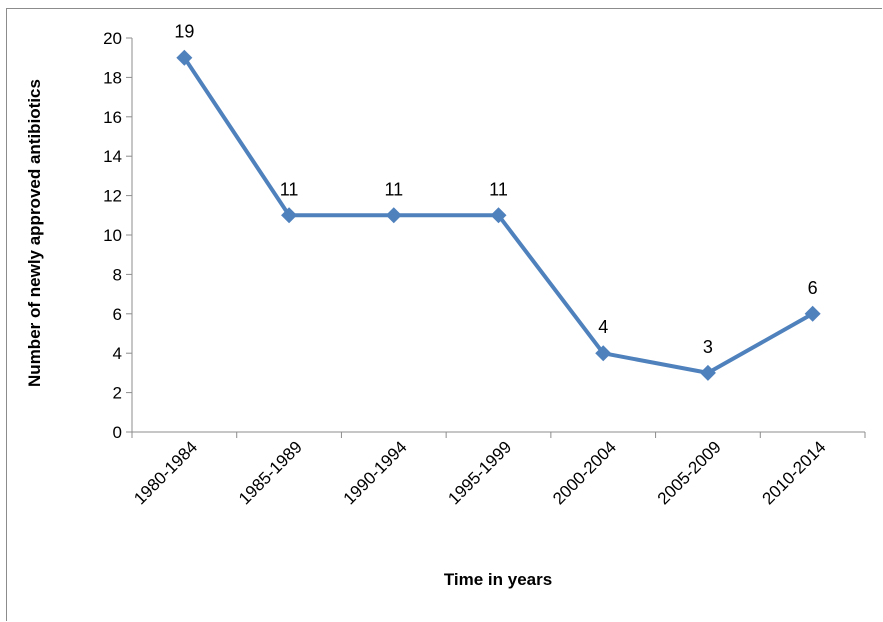  What do you see at coordinates (813, 288) in the screenshot?
I see `data-label: 6` at bounding box center [813, 288].